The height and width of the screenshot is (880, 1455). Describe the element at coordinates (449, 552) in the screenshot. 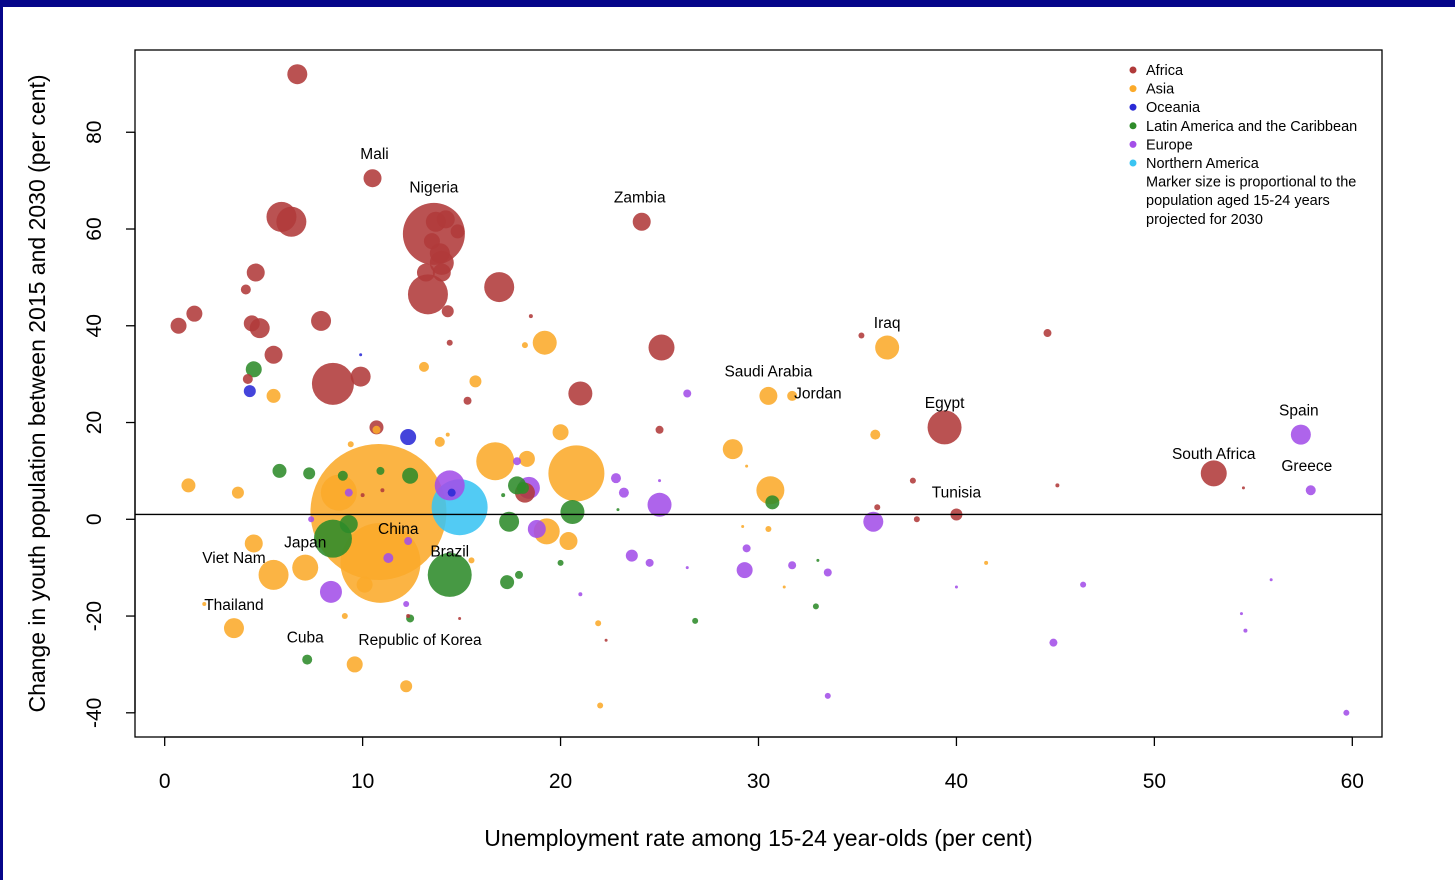

I see `annotation-label: Brazil` at that location.